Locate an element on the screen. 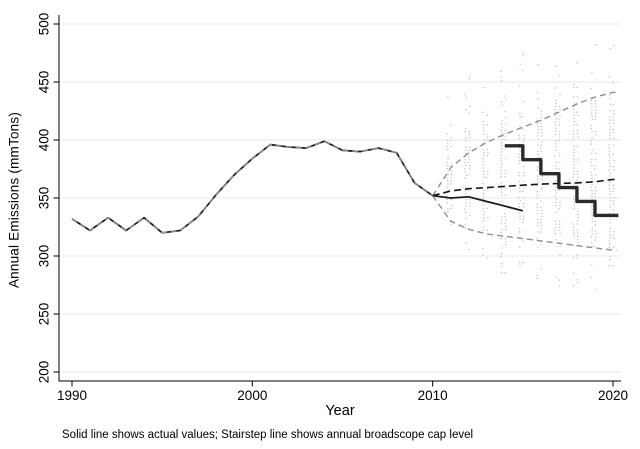 This screenshot has width=640, height=449. x-tick-label-2000: 2000 is located at coordinates (252, 395).